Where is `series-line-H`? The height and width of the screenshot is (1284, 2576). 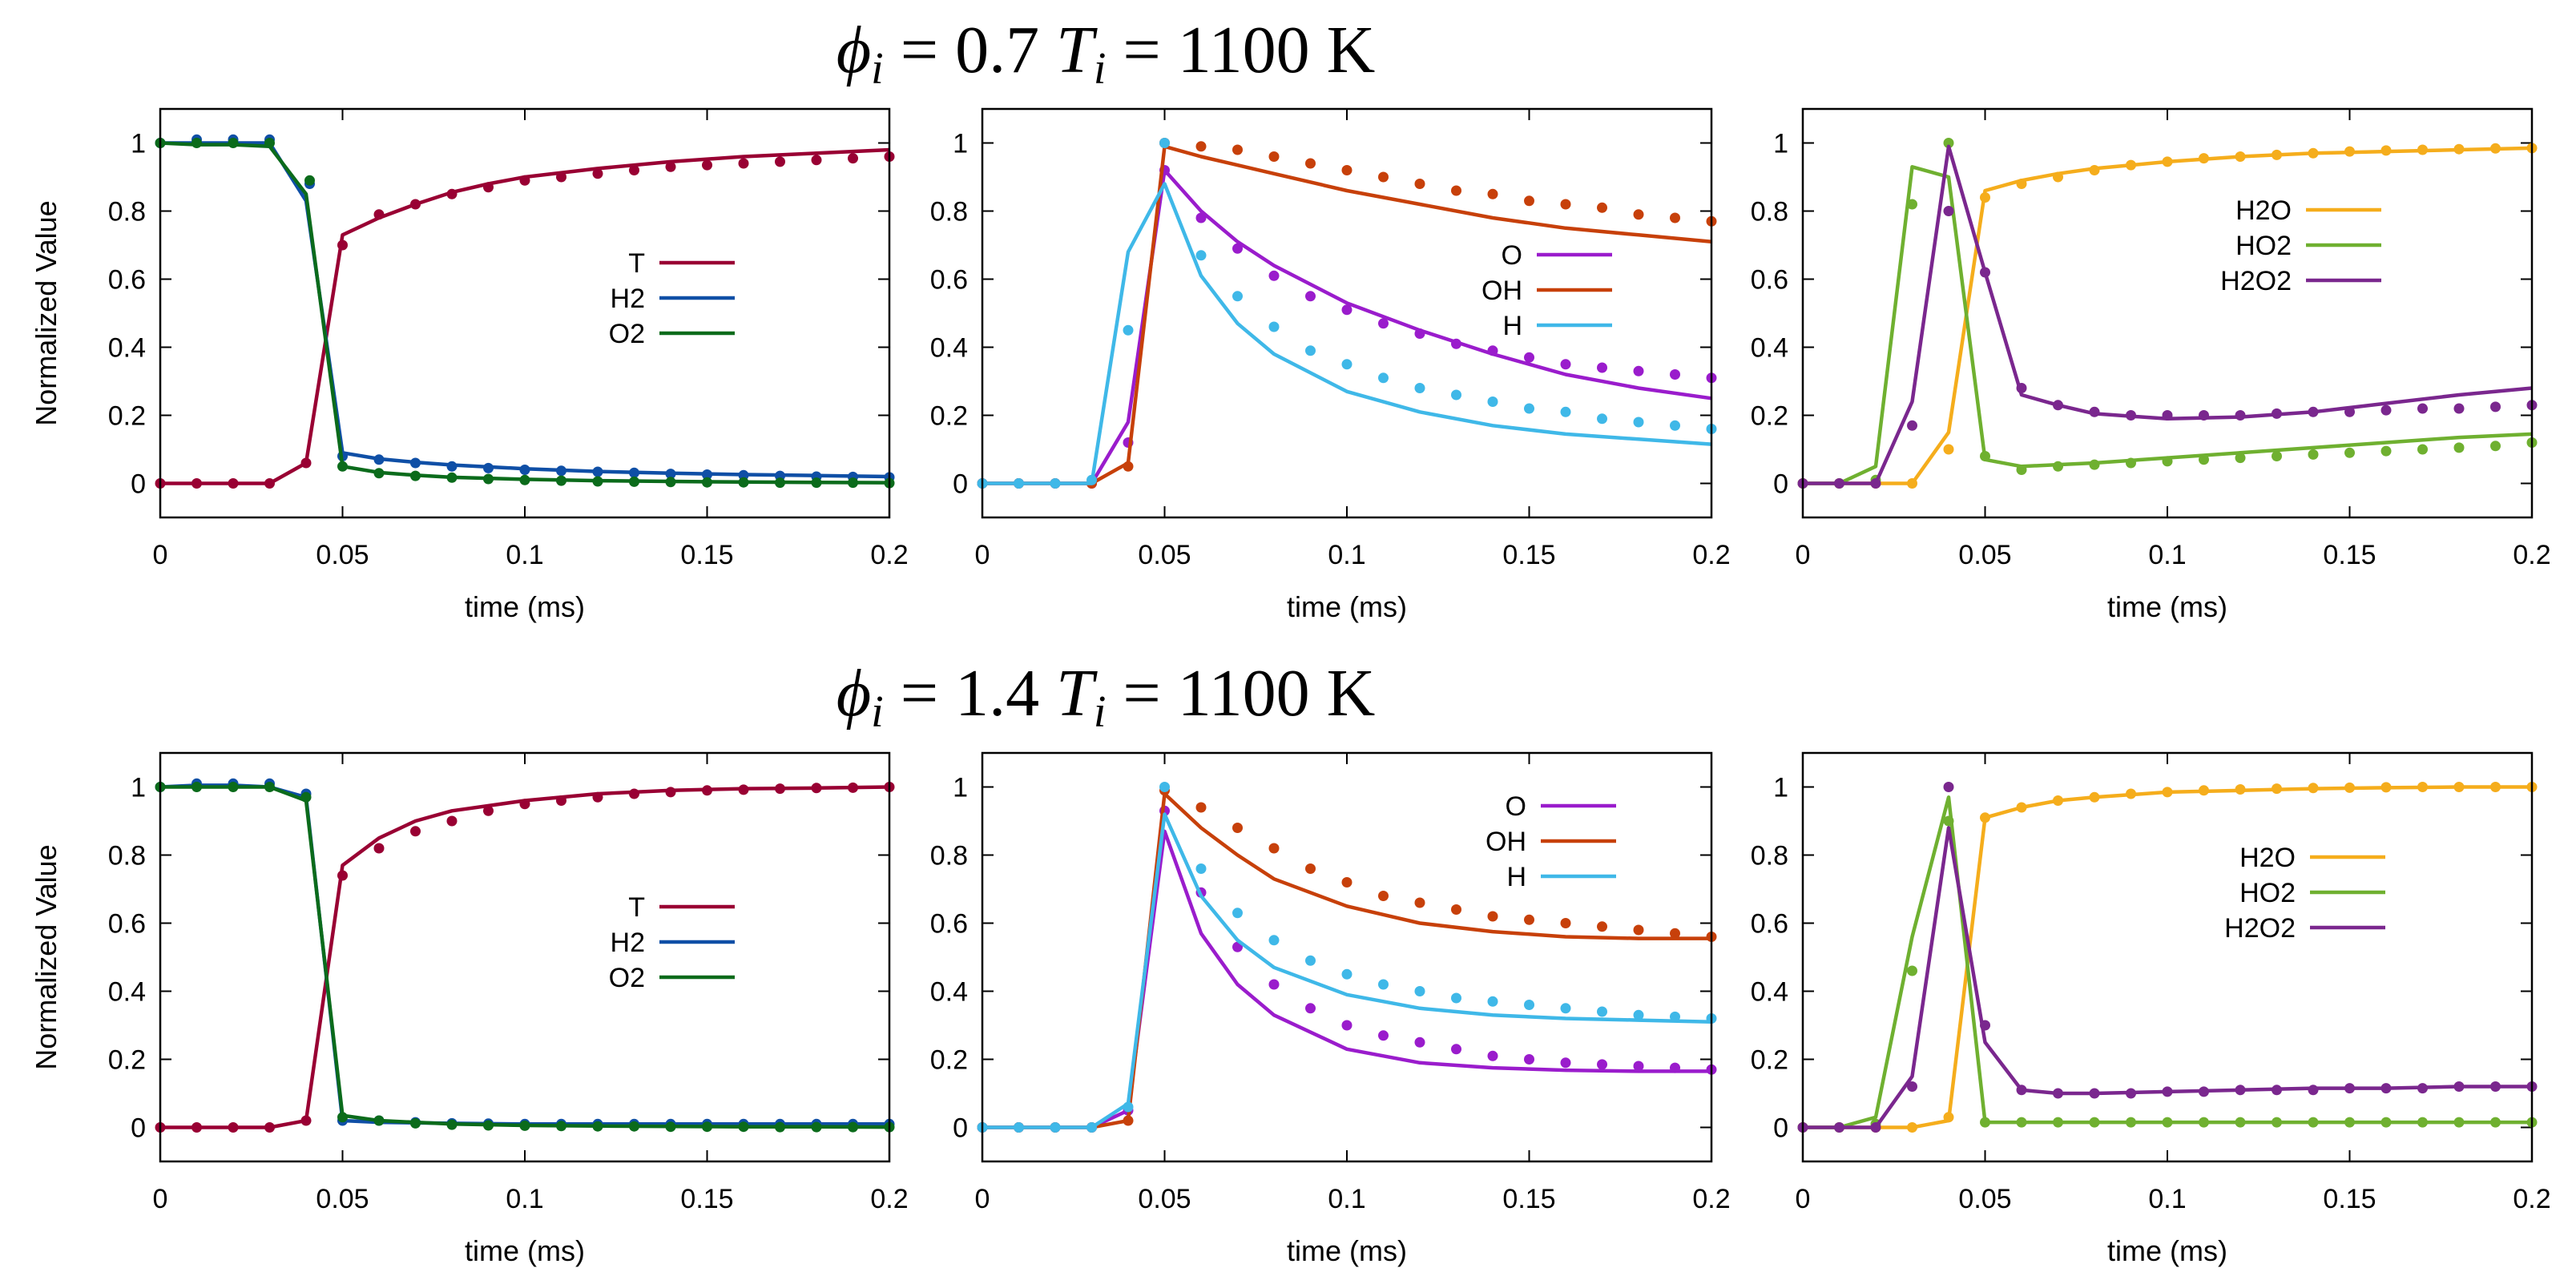
series-line-H is located at coordinates (1347, 333).